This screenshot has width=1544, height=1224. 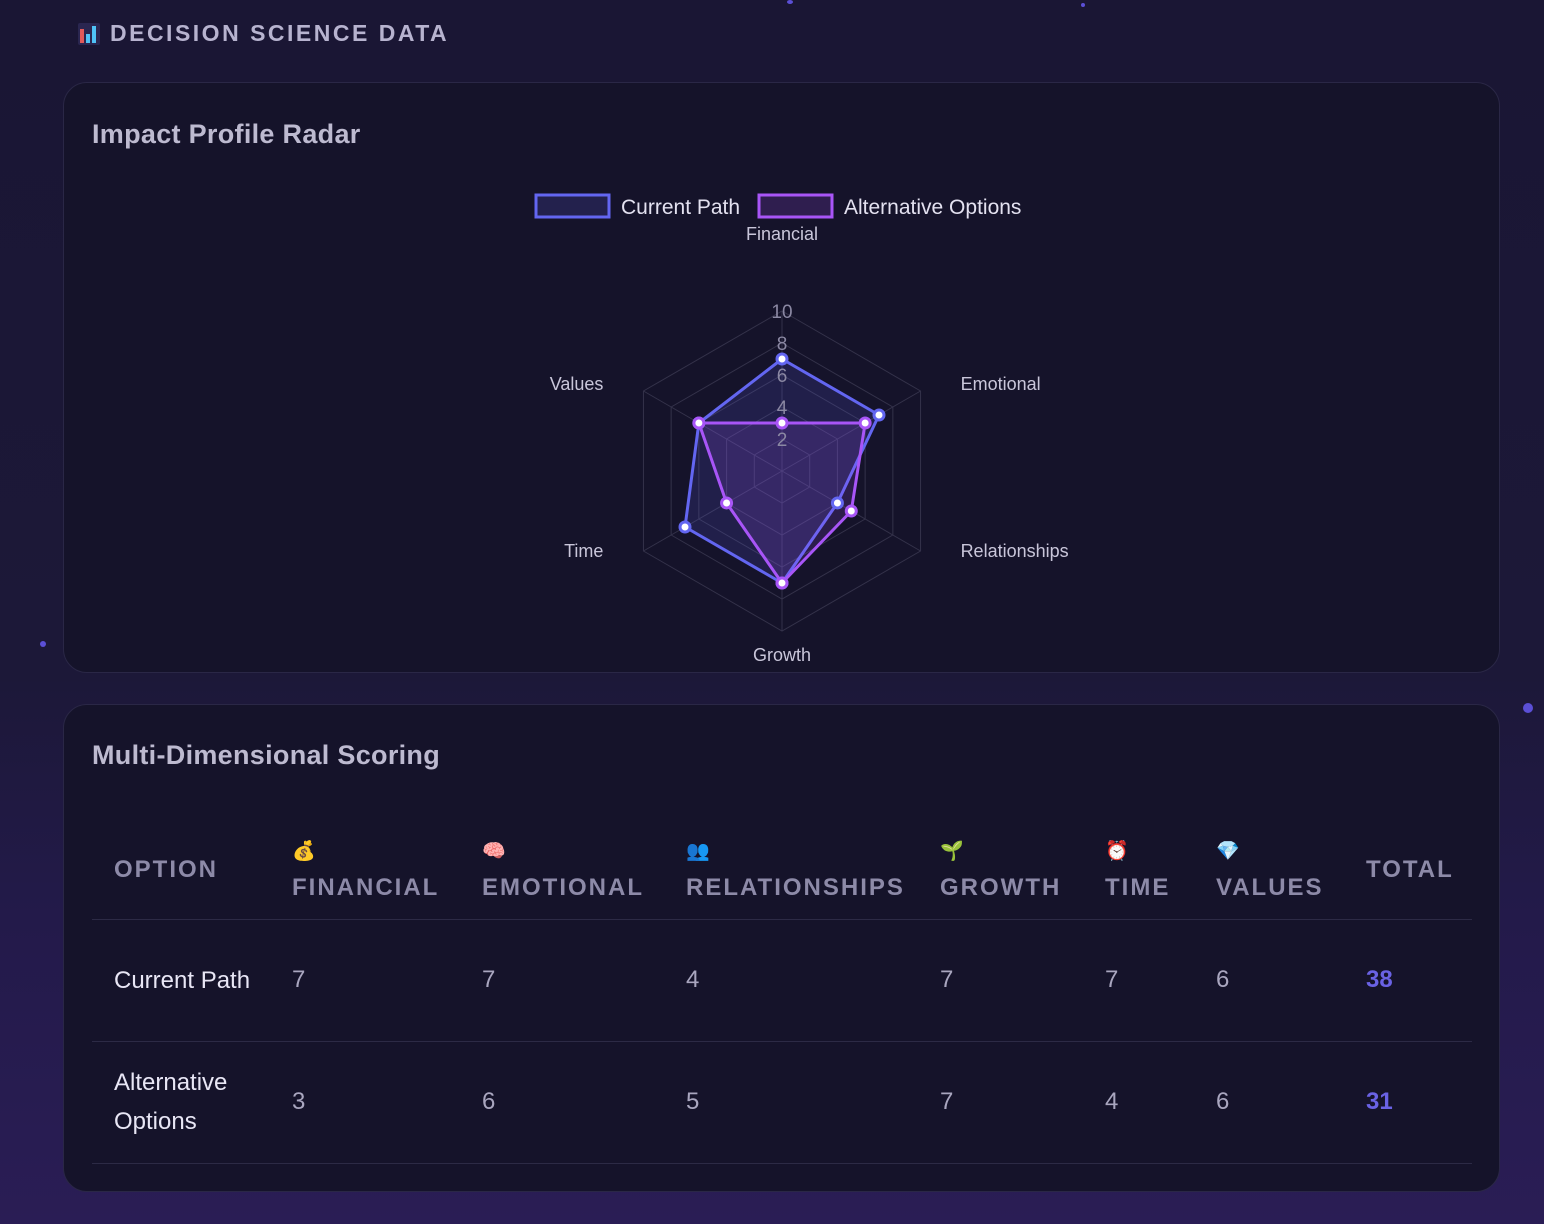 What do you see at coordinates (1118, 851) in the screenshot?
I see `alarm-clock-icon: ⏰` at bounding box center [1118, 851].